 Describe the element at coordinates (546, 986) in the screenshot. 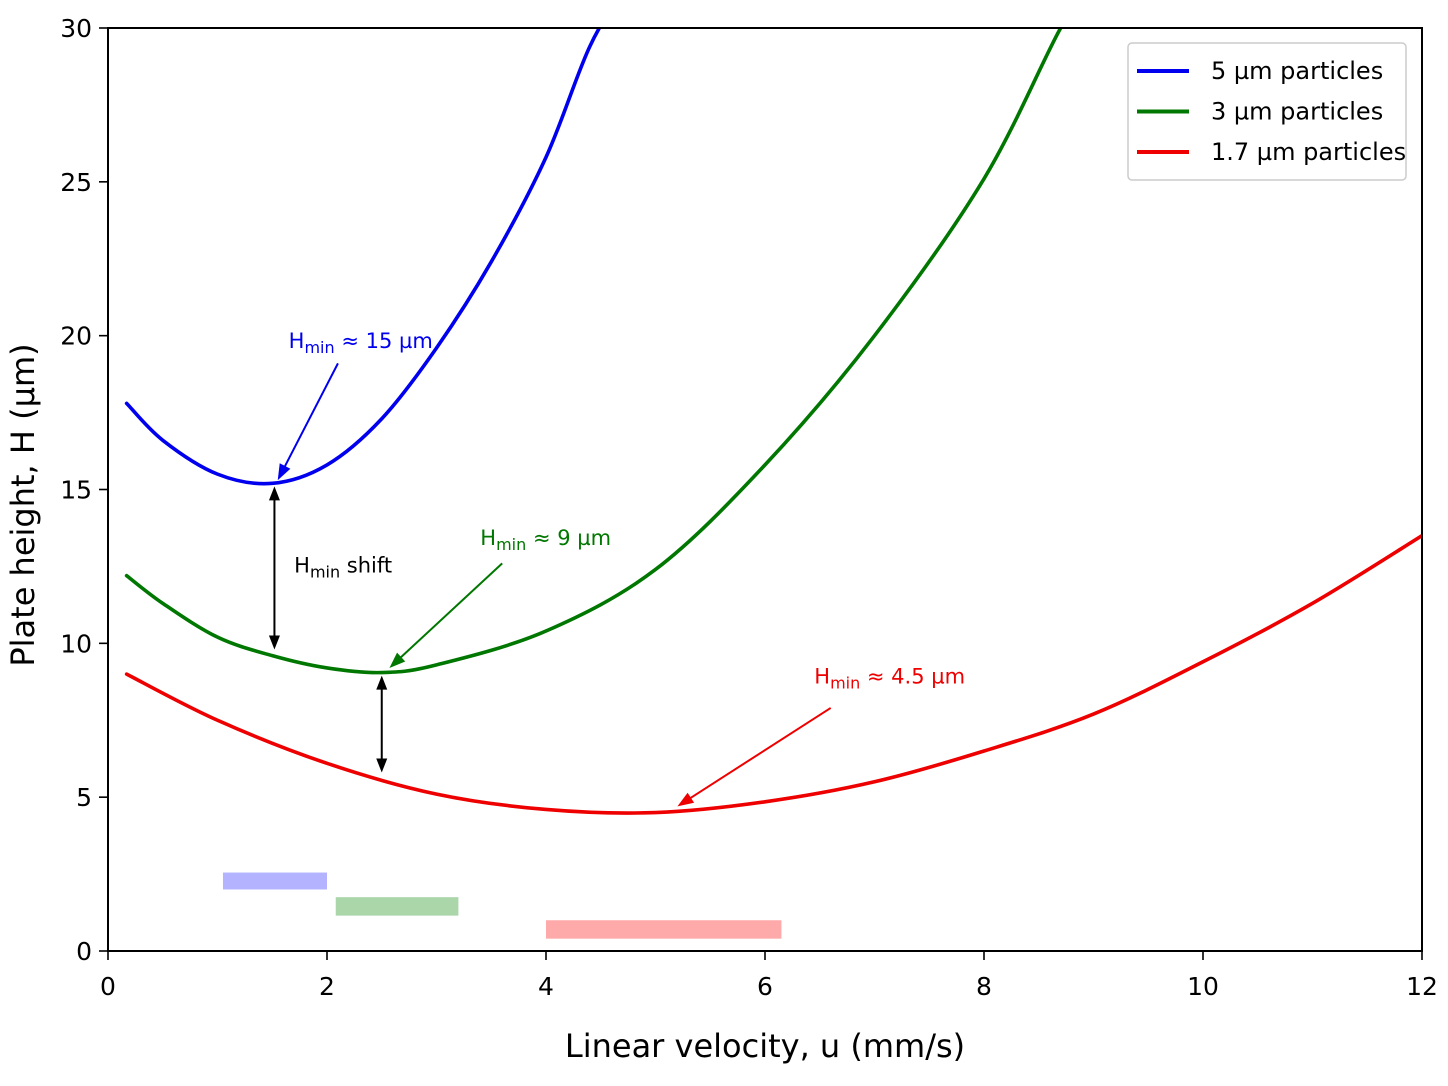

I see `x-tick-label: 4` at that location.